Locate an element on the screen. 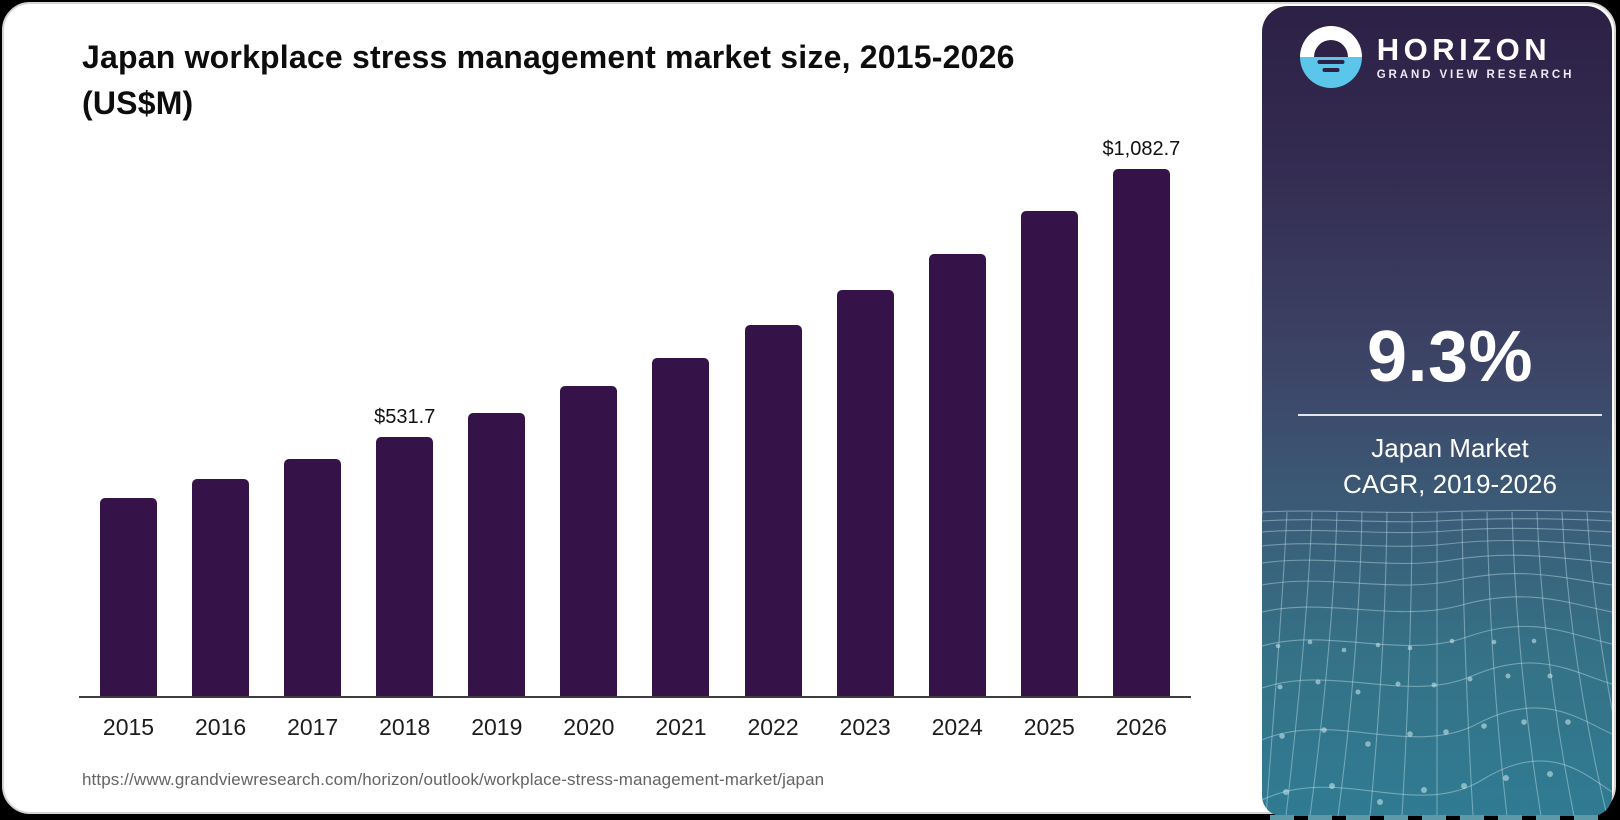 This screenshot has height=820, width=1620. logo-subtitle: GRAND VIEW RESEARCH is located at coordinates (1475, 74).